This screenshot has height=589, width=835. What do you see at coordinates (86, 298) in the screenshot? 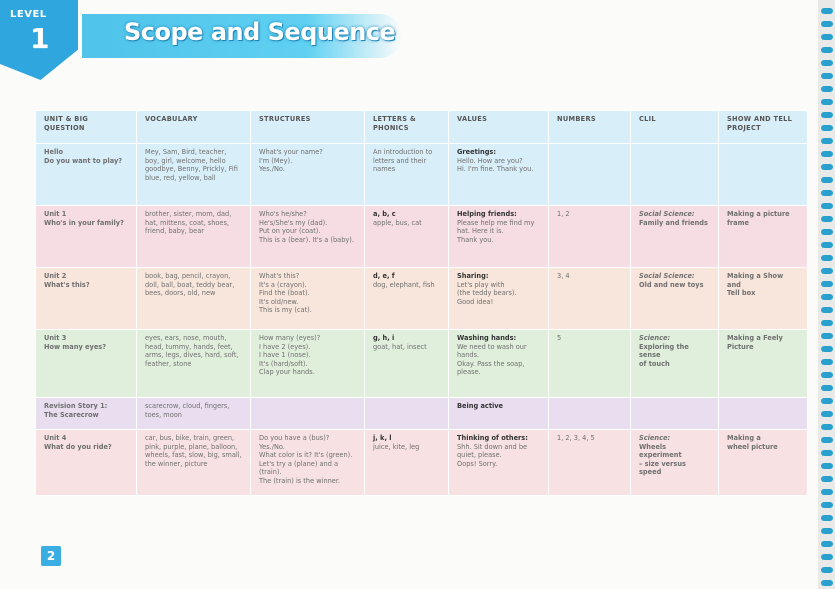
I see `unit-cell: Unit 2 What's this?` at bounding box center [86, 298].